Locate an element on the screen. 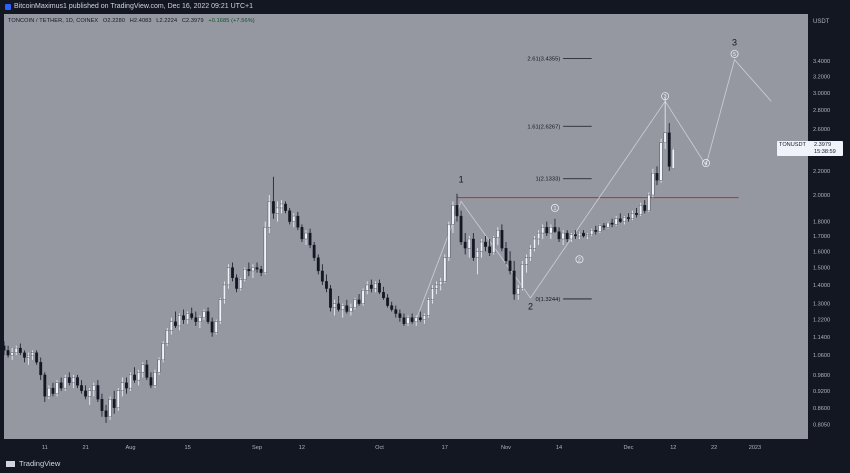  legend-symbol: TONCOIN / TETHER, 1D, COINEX is located at coordinates (53, 21).